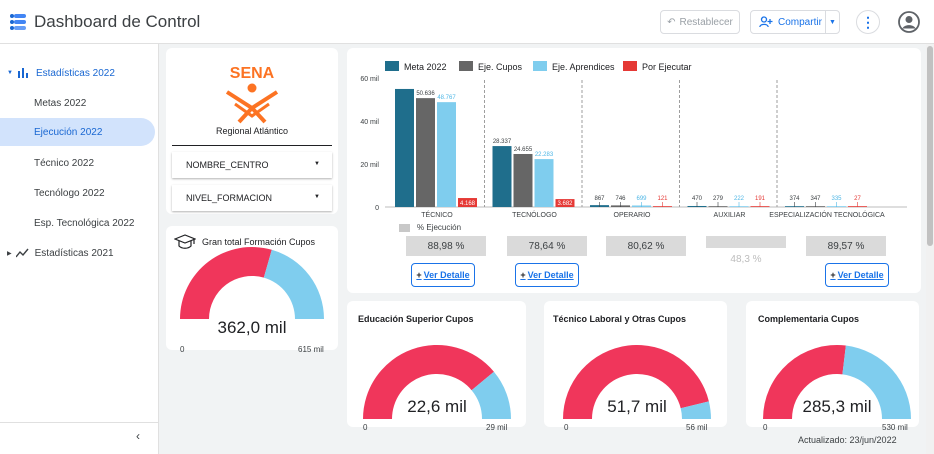 The width and height of the screenshot is (934, 454). What do you see at coordinates (182, 349) in the screenshot?
I see `total-gauge-min: 0` at bounding box center [182, 349].